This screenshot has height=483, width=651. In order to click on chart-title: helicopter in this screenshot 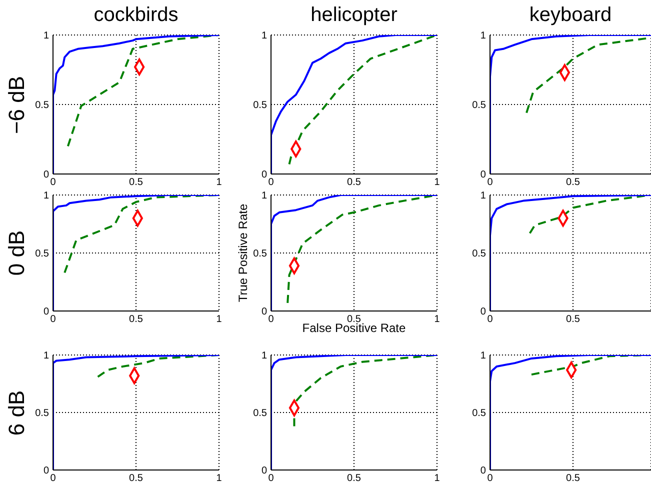, I will do `click(354, 15)`.